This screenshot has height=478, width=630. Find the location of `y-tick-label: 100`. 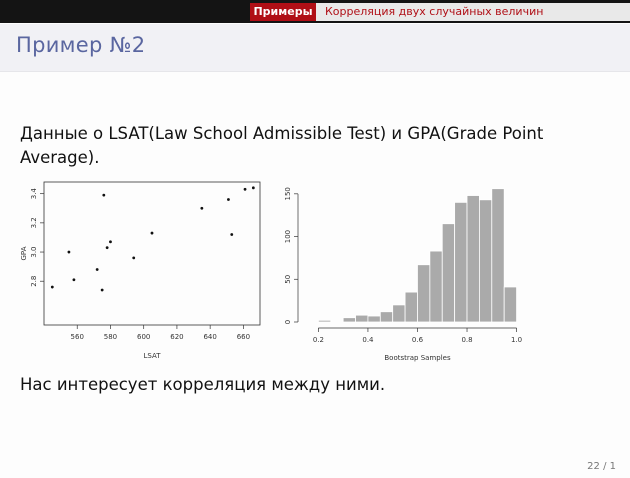

y-tick-label: 100 is located at coordinates (288, 236).